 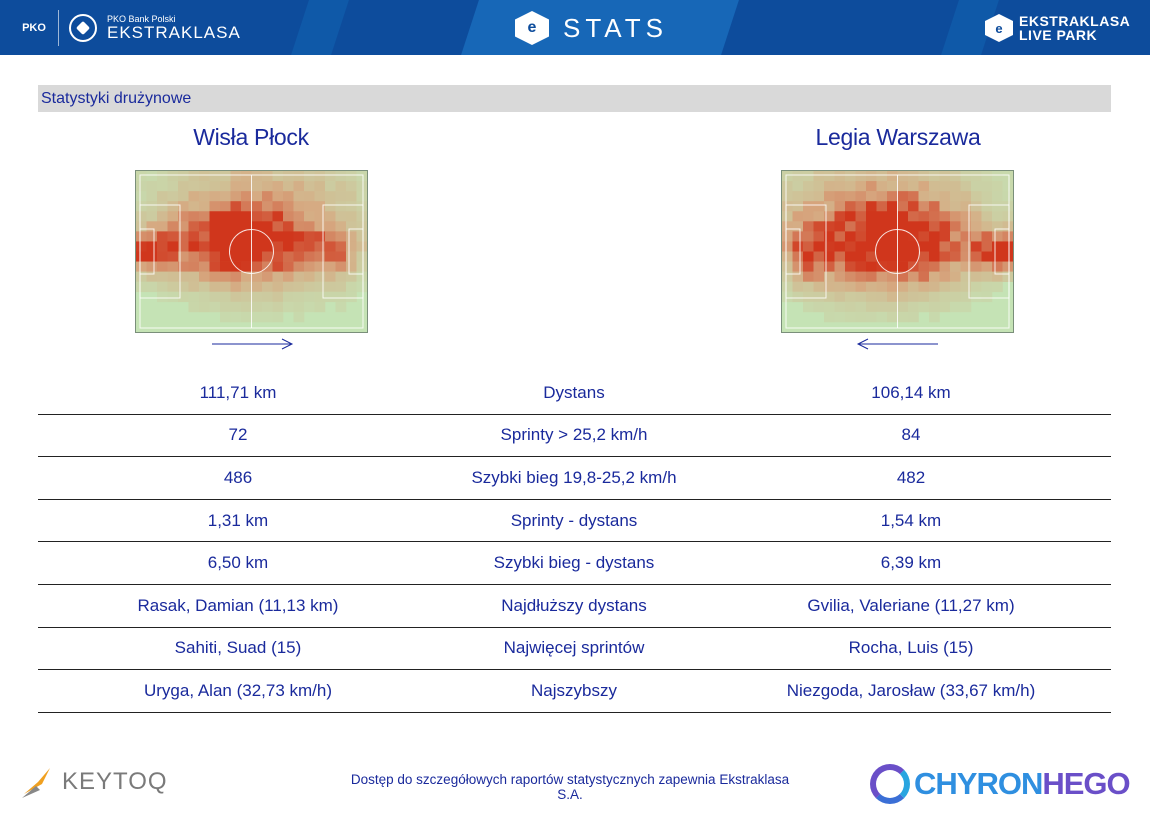 I want to click on stat-row: 6,50 km Szybki bieg - dystans 6,39 km, so click(x=574, y=563).